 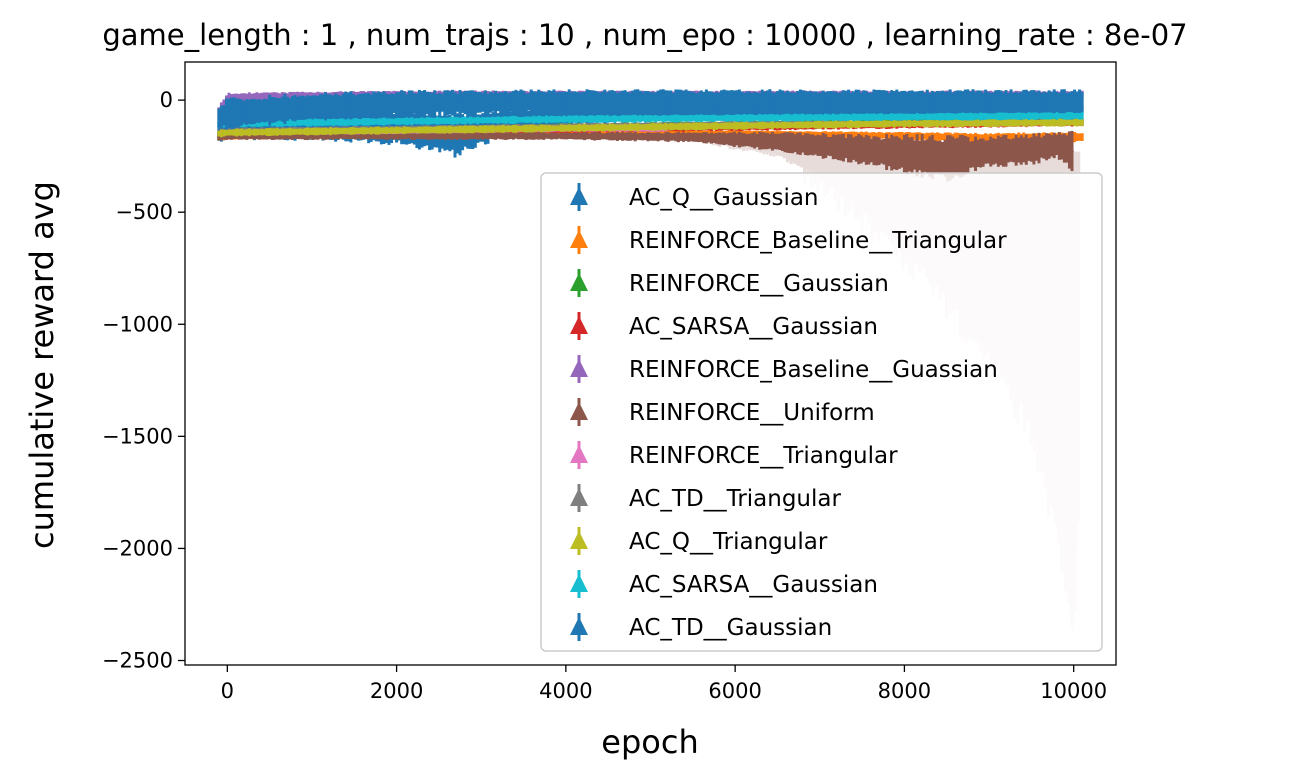 I want to click on y-tick-label: −1500, so click(x=137, y=436).